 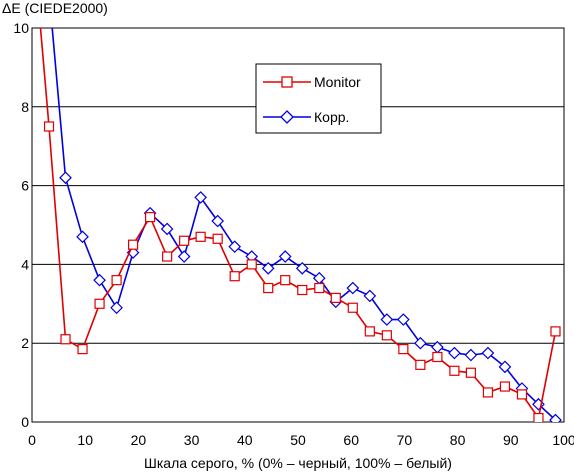 What do you see at coordinates (85, 440) in the screenshot?
I see `x-tick-label: 10` at bounding box center [85, 440].